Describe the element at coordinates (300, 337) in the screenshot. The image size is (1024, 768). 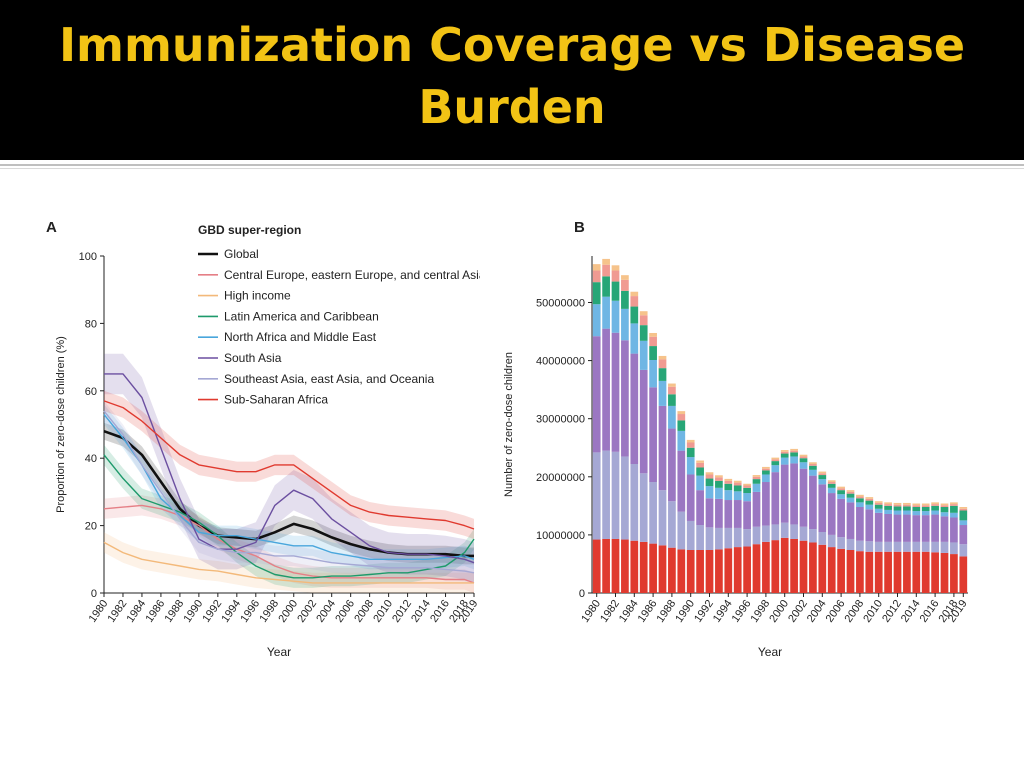
I see `legend-label-4: North Africa and Middle East` at that location.